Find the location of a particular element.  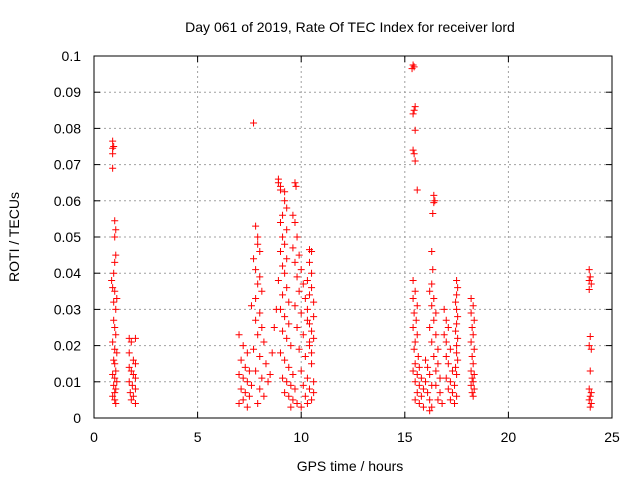

x-tick-label: 25 is located at coordinates (612, 437).